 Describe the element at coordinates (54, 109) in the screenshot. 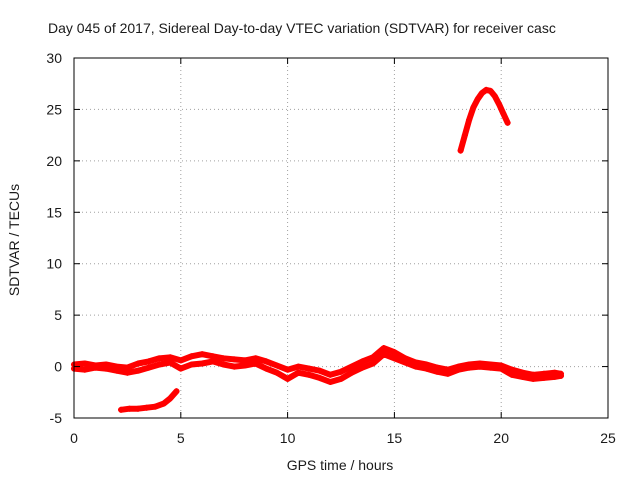

I see `y-tick-label: 25` at that location.